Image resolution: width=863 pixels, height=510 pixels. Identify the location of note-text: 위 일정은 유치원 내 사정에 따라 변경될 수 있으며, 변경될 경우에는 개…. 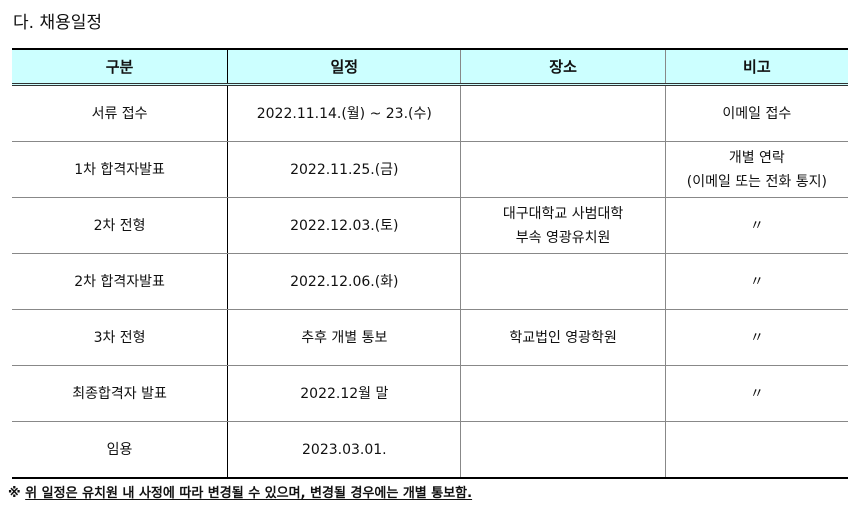
(249, 493).